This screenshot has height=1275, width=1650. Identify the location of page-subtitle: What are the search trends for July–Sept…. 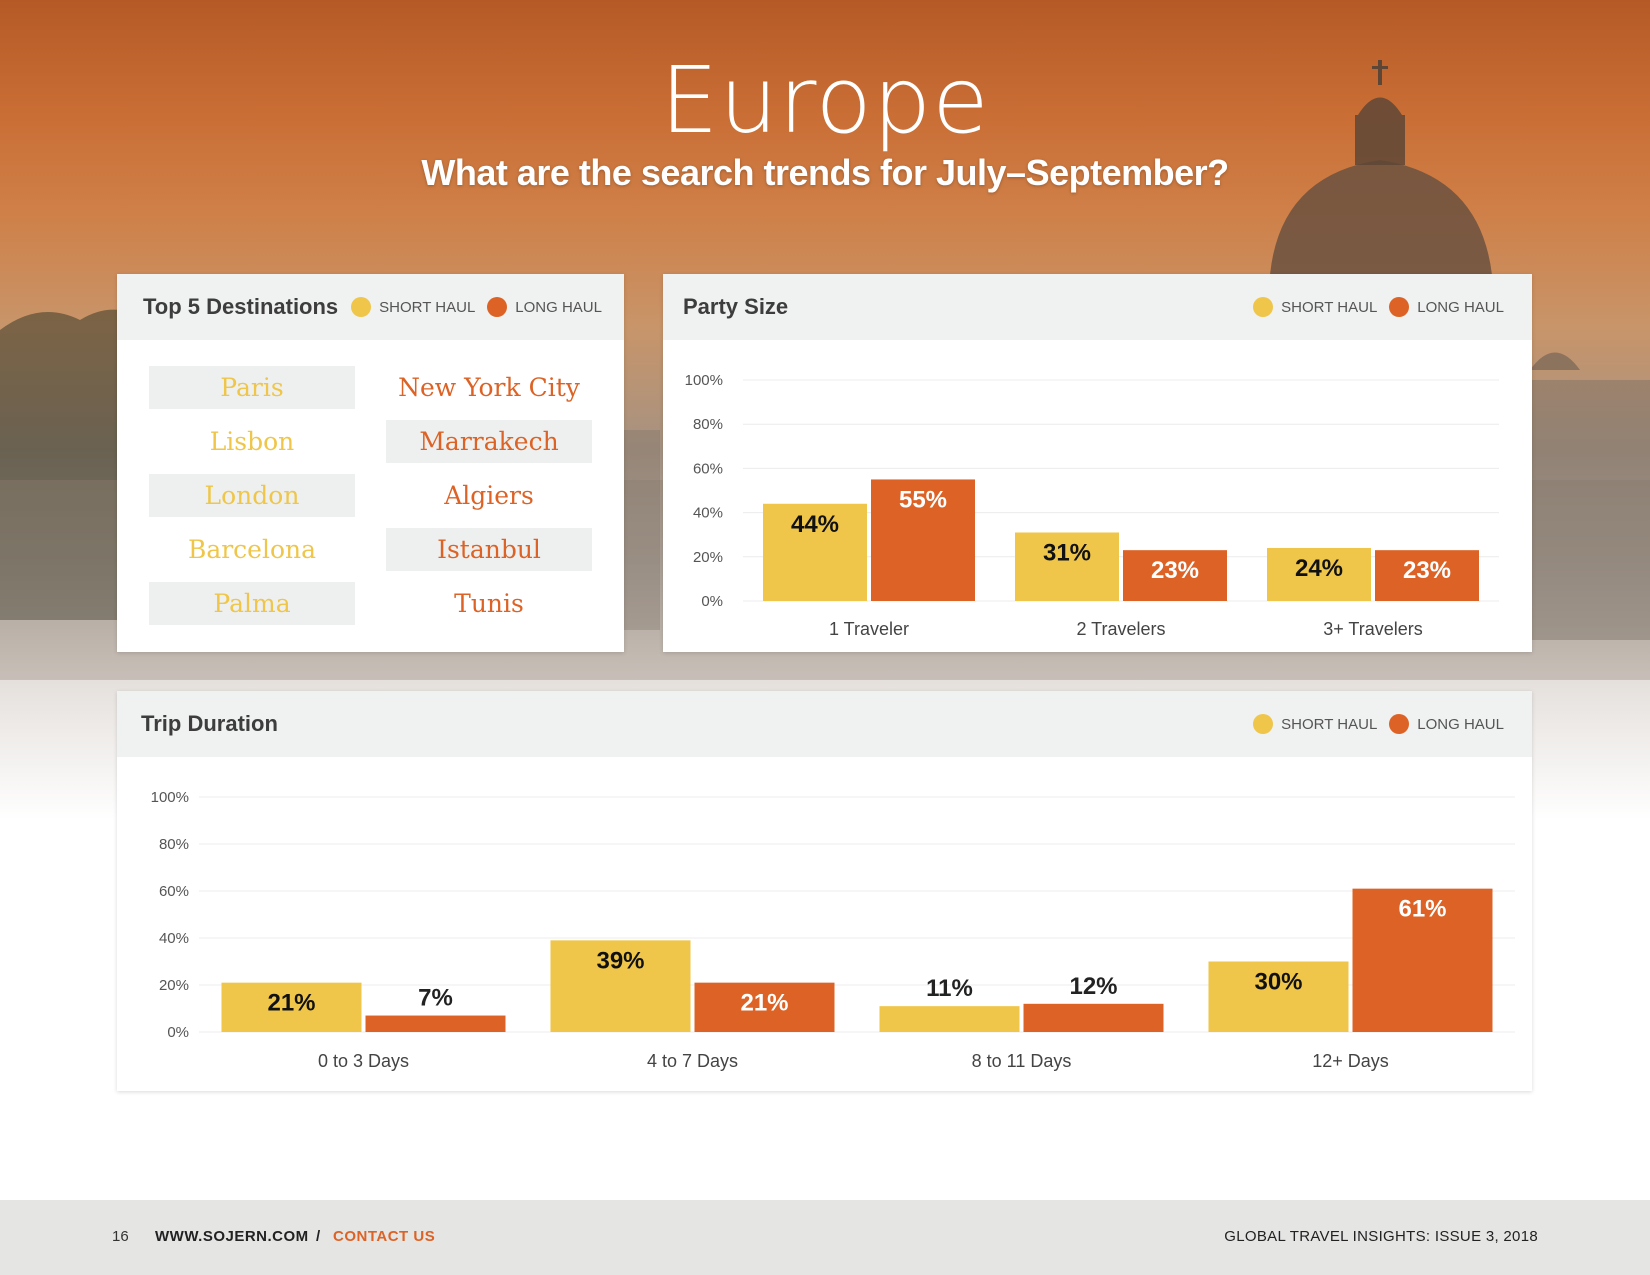
(825, 172).